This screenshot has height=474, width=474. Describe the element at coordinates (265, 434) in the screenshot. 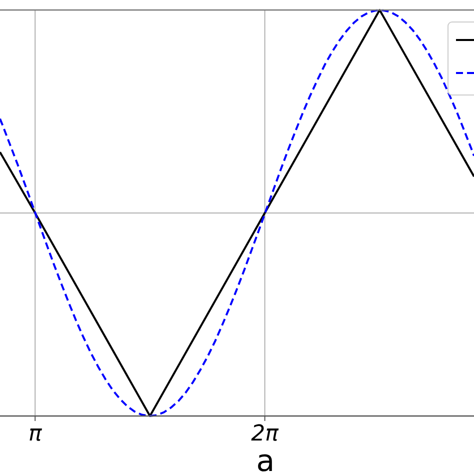

I see `x-tick-label: 2π` at that location.